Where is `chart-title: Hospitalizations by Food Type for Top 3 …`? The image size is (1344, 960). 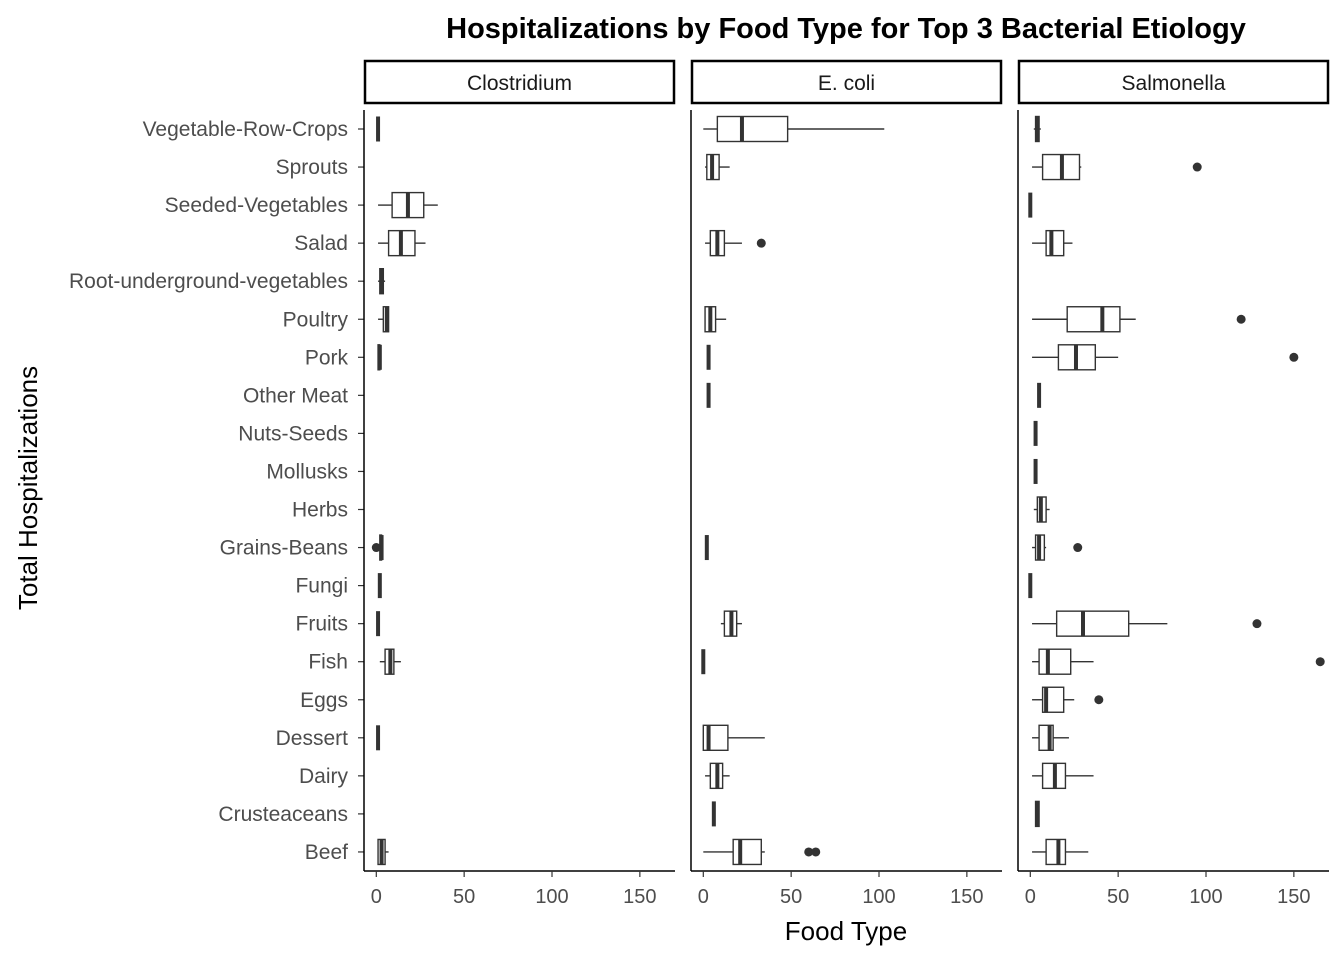
chart-title: Hospitalizations by Food Type for Top 3 … is located at coordinates (846, 29).